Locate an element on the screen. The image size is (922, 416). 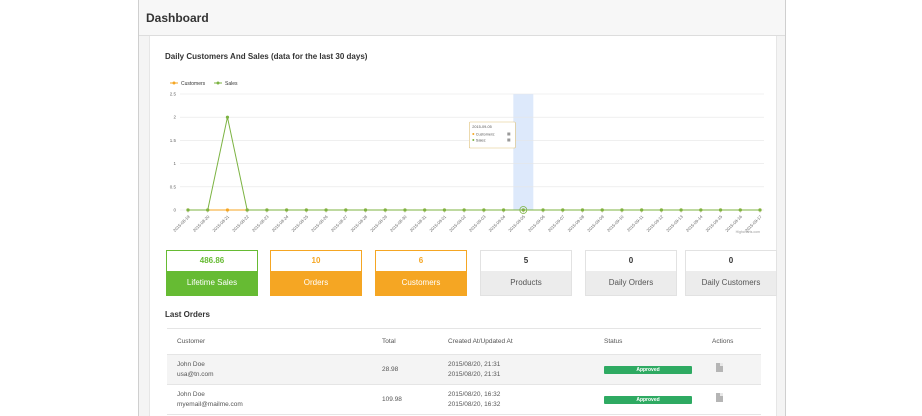
legend-label: Sales is located at coordinates (231, 84).